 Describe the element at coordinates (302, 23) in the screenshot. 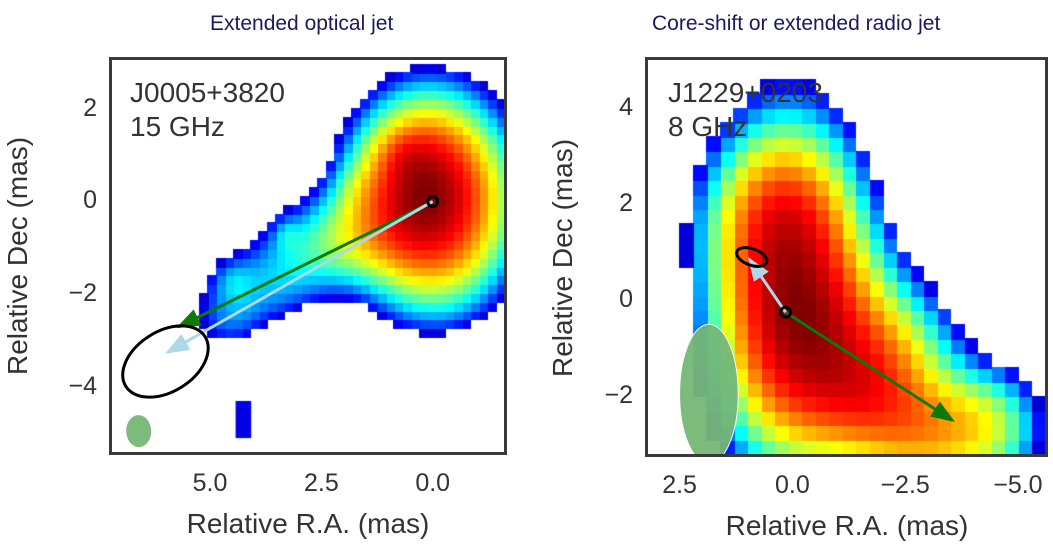

I see `panel-title: Extended optical jet` at that location.